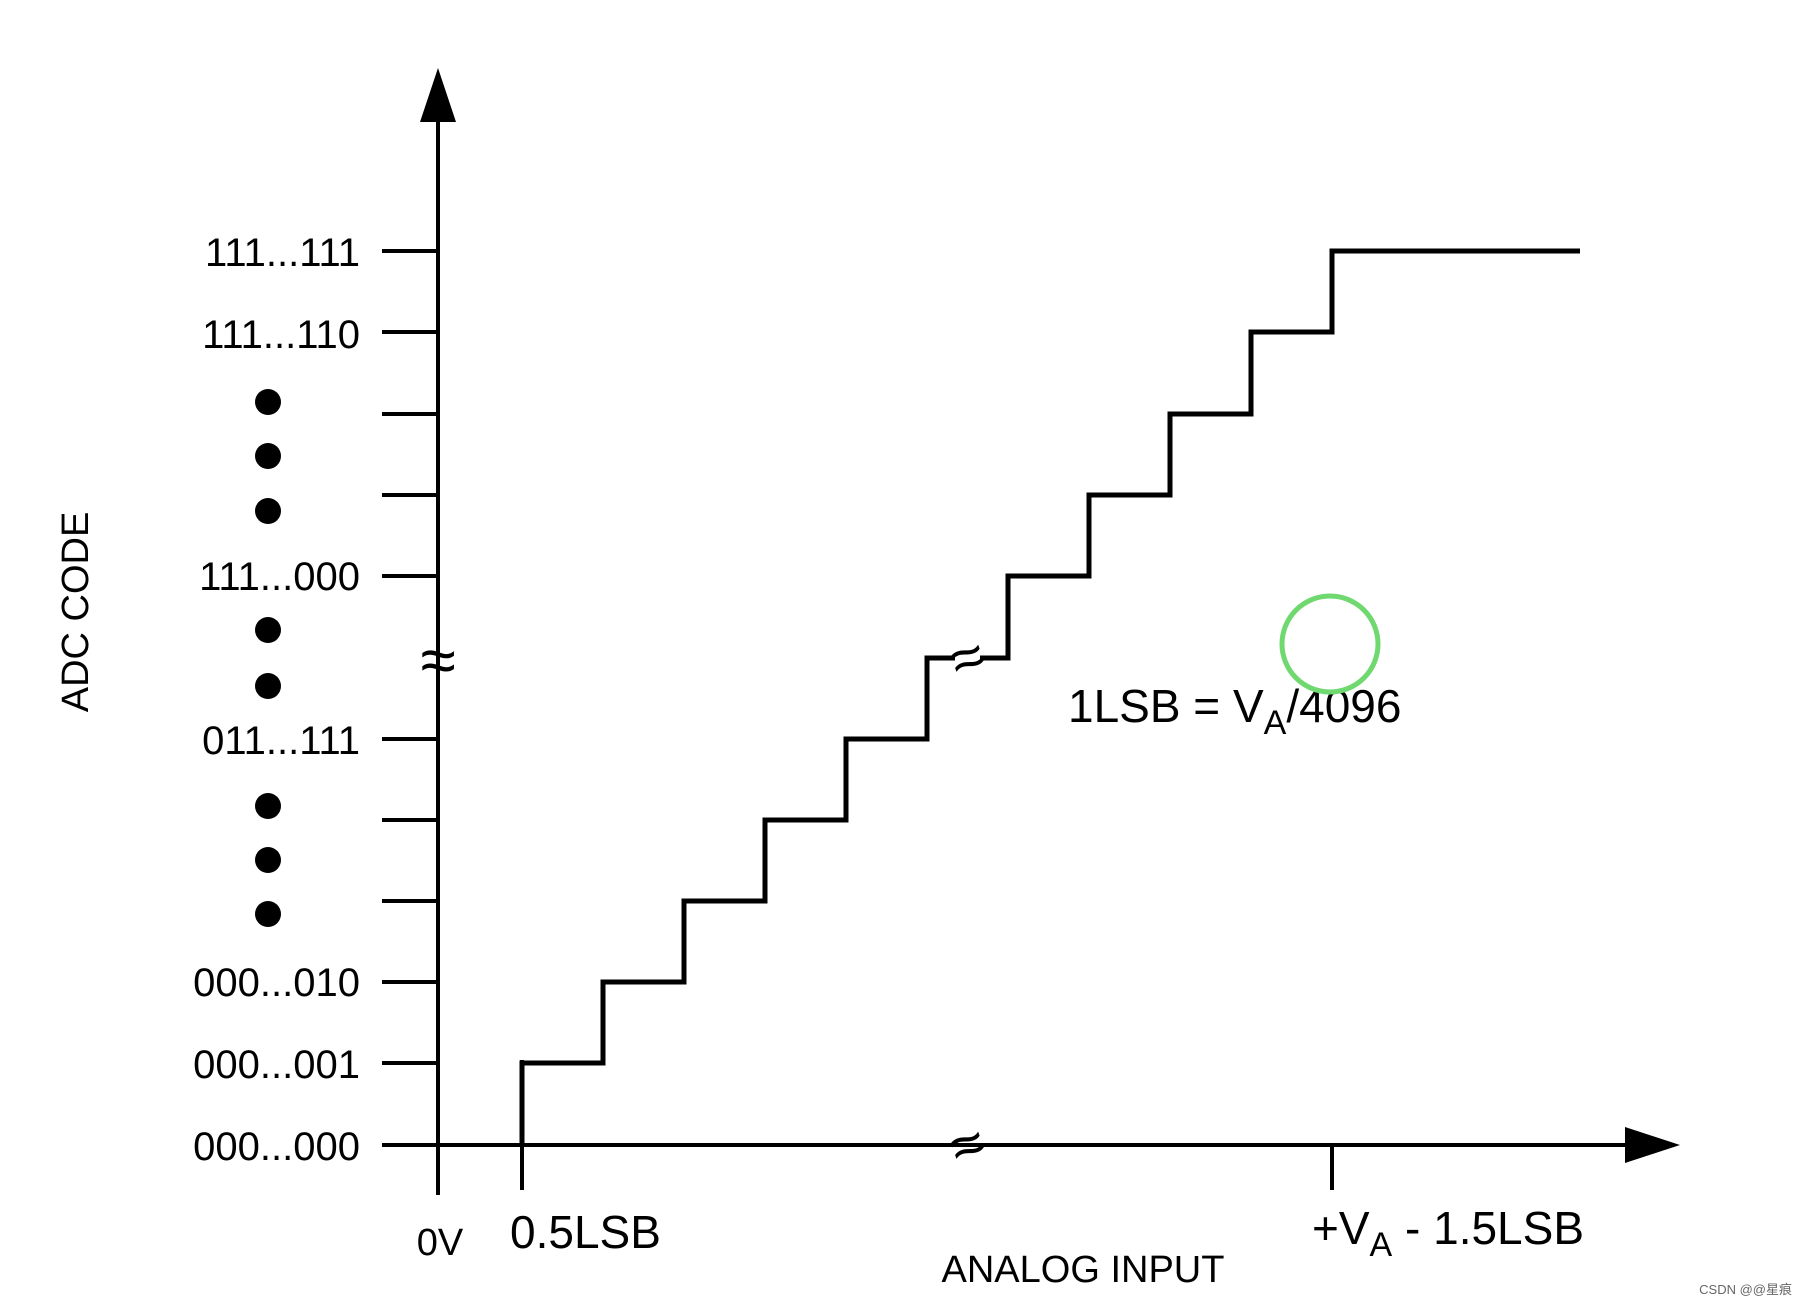 Image resolution: width=1800 pixels, height=1301 pixels. What do you see at coordinates (276, 1147) in the screenshot?
I see `code-label-000-000: 000...000` at bounding box center [276, 1147].